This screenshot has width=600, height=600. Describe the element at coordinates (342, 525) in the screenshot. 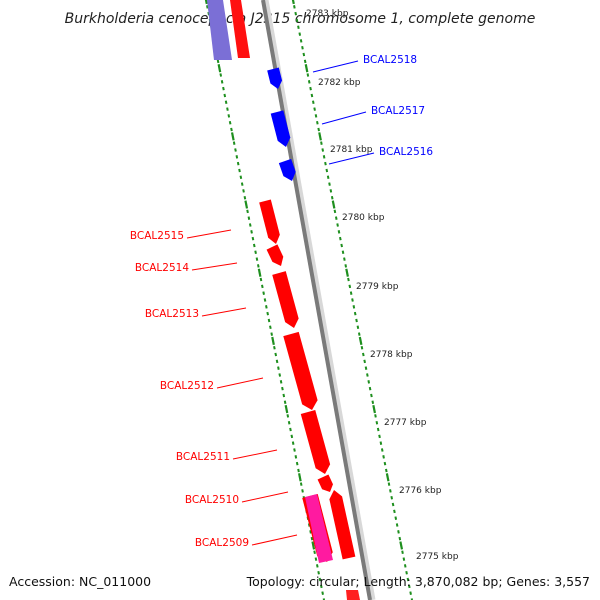

I see `gene-adjacent-forward` at that location.